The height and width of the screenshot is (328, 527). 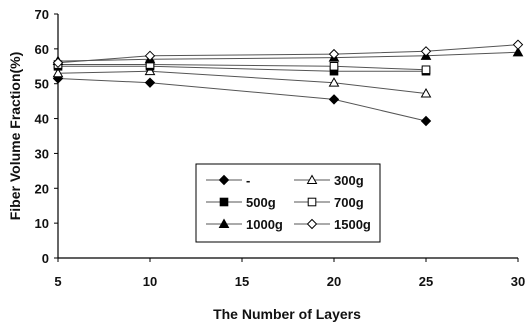 I want to click on legend-item: 700g, so click(x=329, y=202).